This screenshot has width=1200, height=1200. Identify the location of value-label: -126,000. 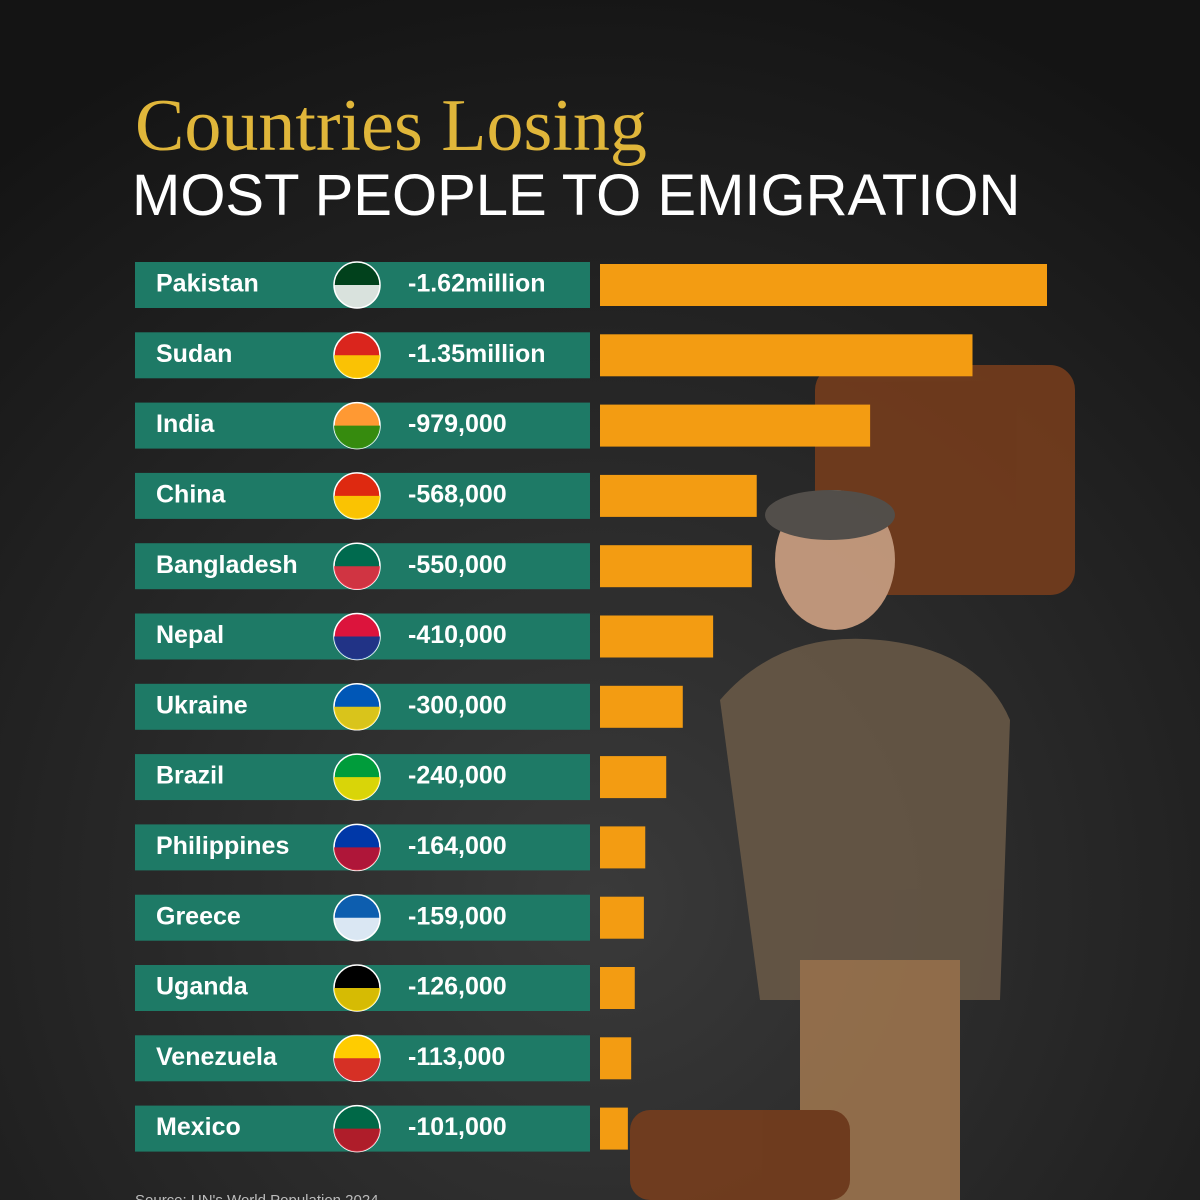
(457, 987).